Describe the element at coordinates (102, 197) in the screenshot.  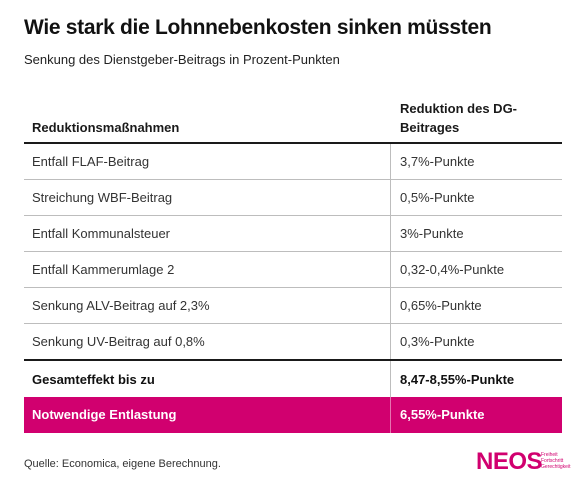
I see `measure-cell: Streichung WBF-Beitrag` at that location.